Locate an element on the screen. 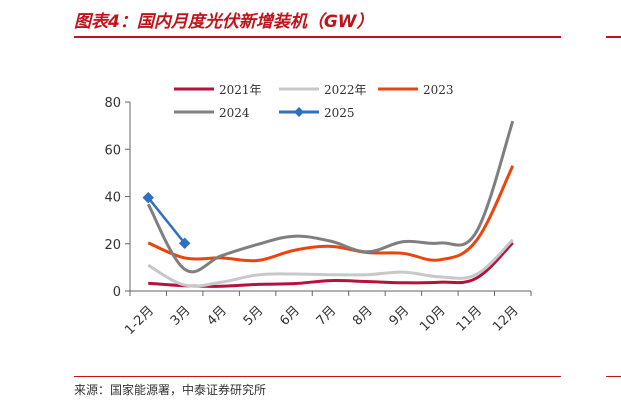 Image resolution: width=621 pixels, height=407 pixels. series-2025 is located at coordinates (166, 220).